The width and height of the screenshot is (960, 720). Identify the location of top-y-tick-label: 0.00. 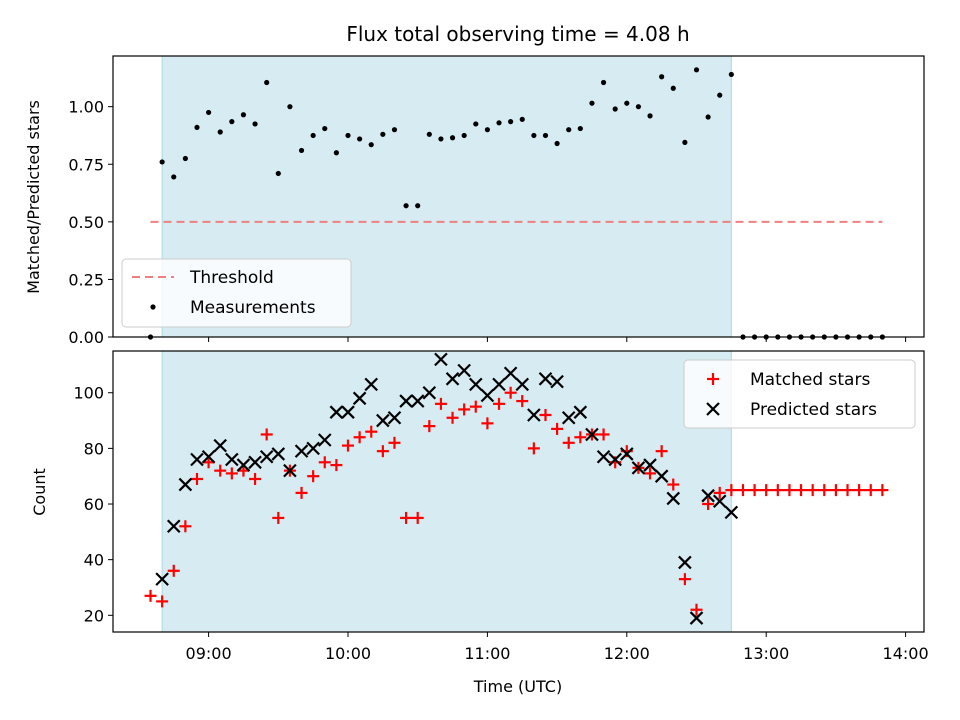
(86, 337).